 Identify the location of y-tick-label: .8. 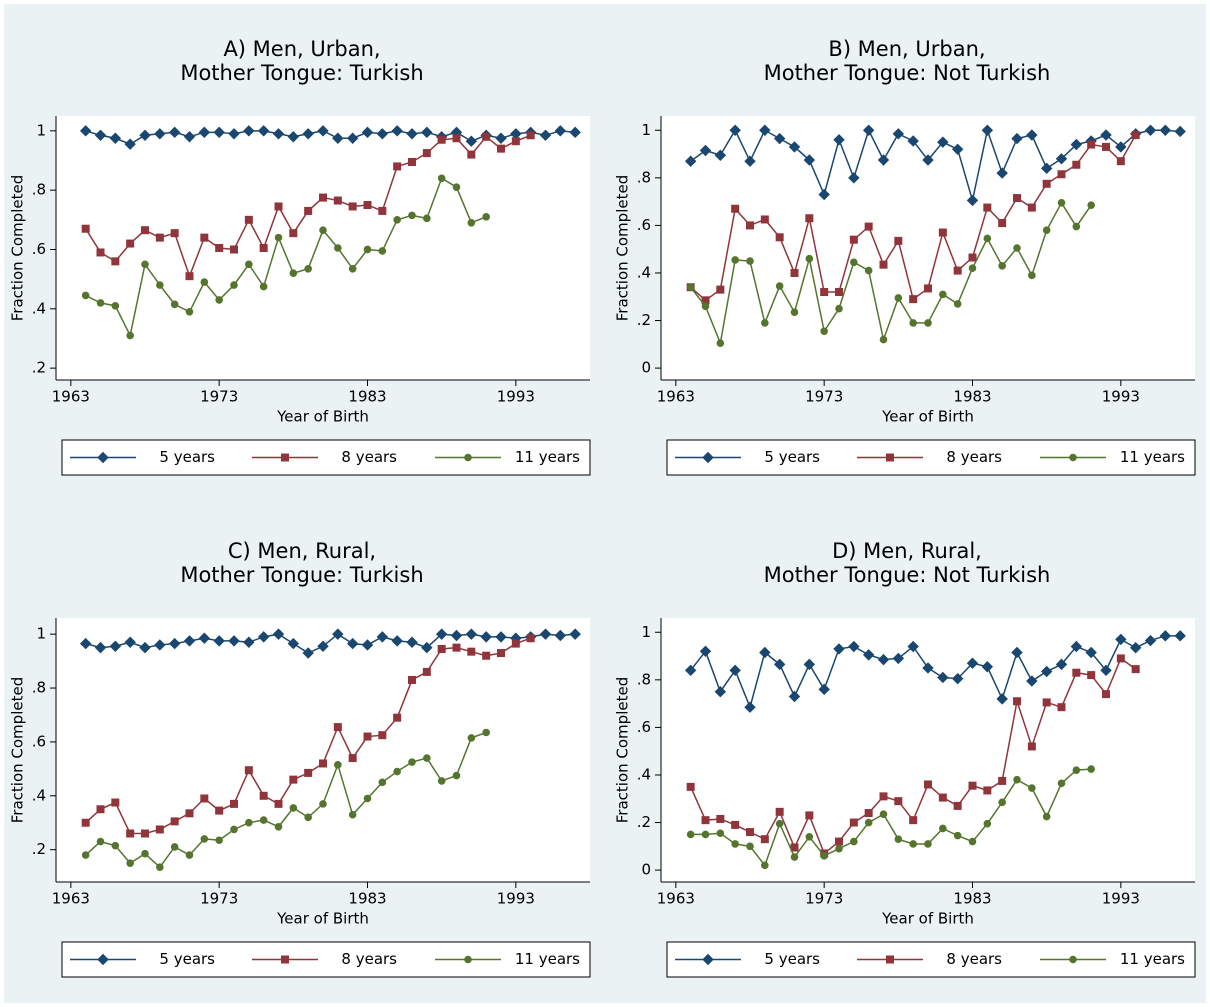
(39, 190).